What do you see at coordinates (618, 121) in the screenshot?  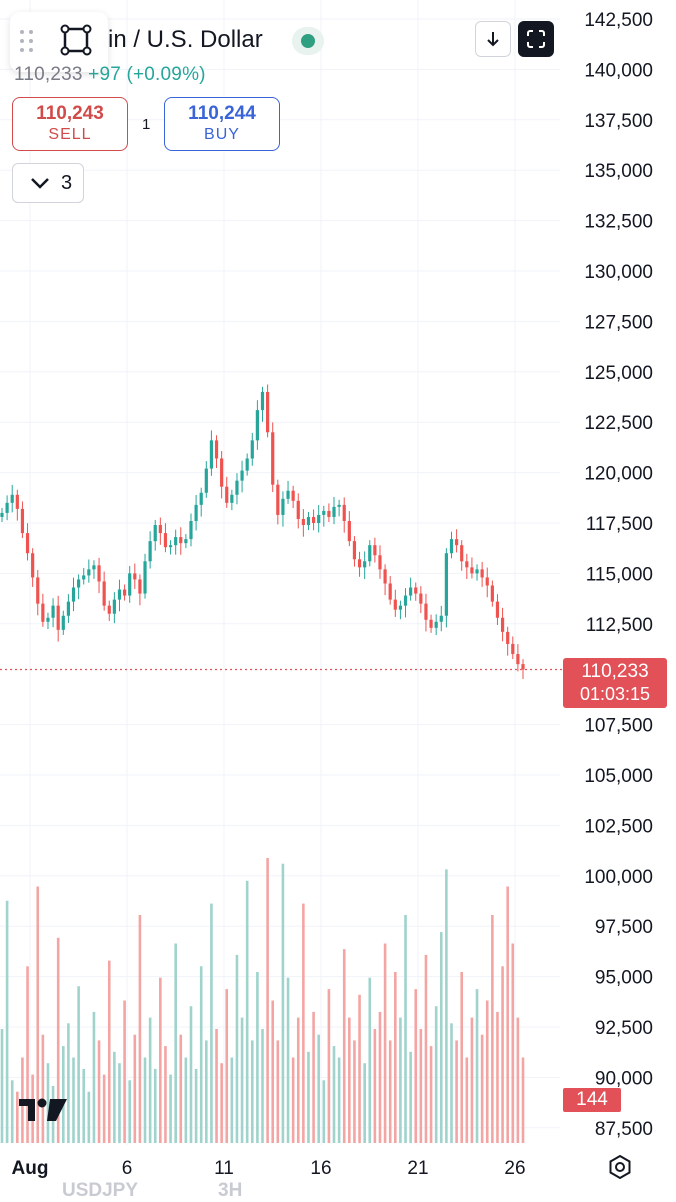 I see `y-tick-label: 137,500` at bounding box center [618, 121].